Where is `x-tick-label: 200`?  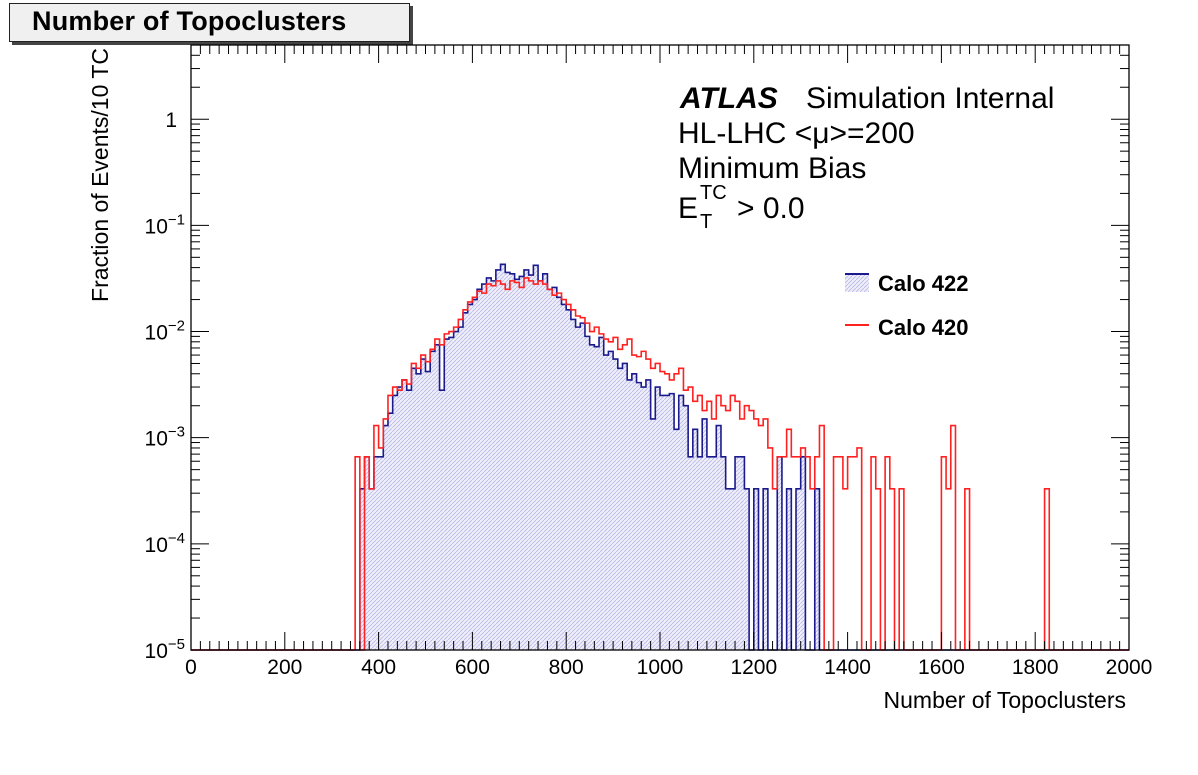
x-tick-label: 200 is located at coordinates (284, 667).